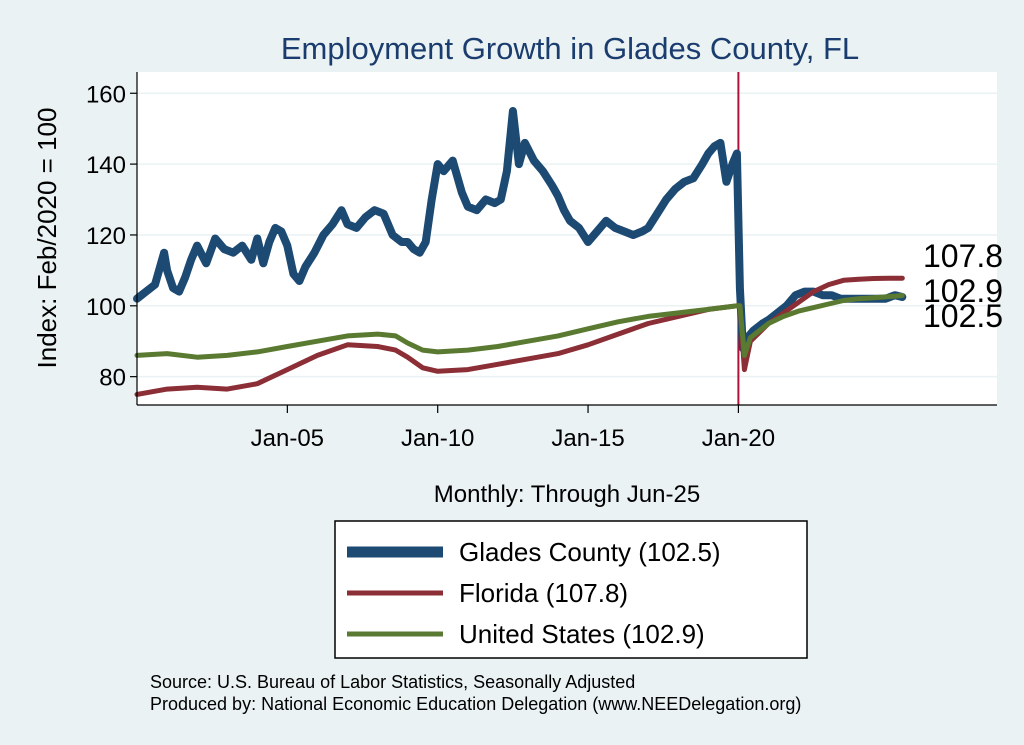 This screenshot has height=745, width=1024. I want to click on y-tick-label-80: 80, so click(112, 378).